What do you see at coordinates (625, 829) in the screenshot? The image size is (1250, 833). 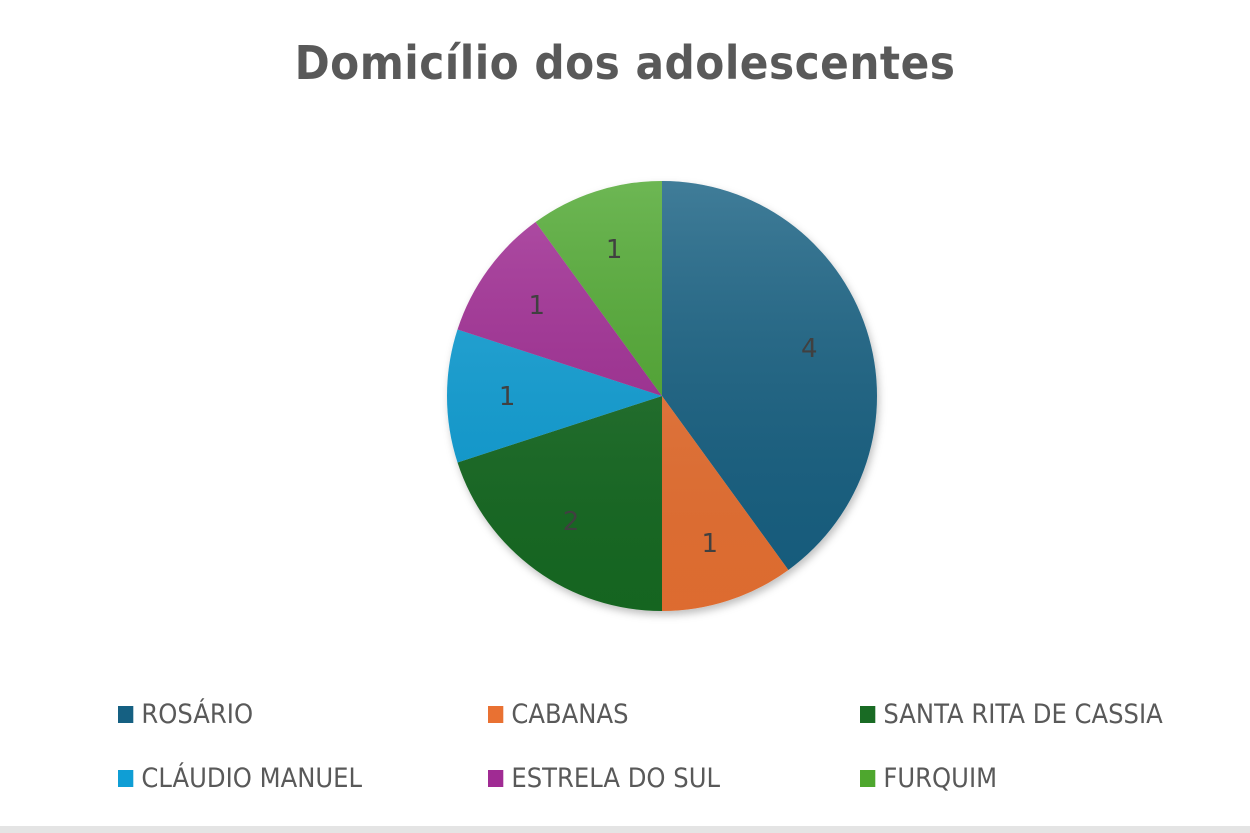 I see `bottom-border` at bounding box center [625, 829].